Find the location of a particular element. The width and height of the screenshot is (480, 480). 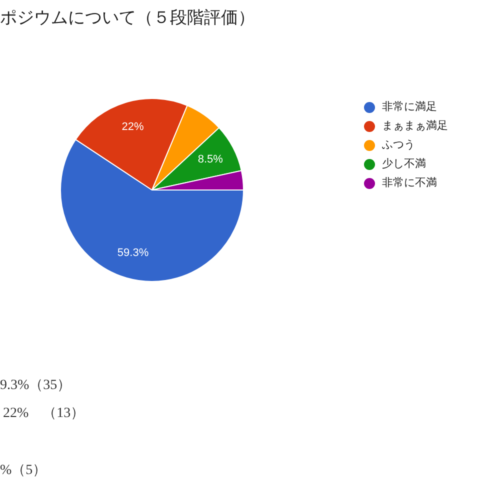

chart-title: ポジウムについて（５段階評価） is located at coordinates (127, 18).